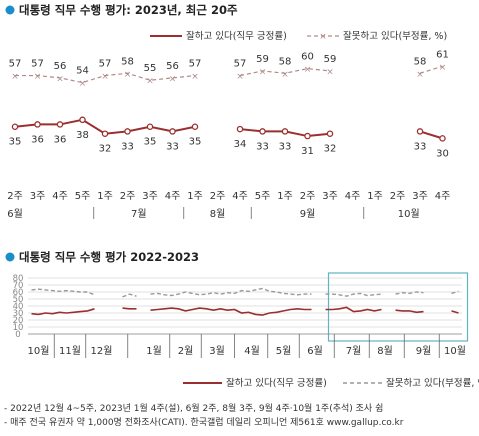  What do you see at coordinates (409, 214) in the screenshot?
I see `month-label: 10월` at bounding box center [409, 214].